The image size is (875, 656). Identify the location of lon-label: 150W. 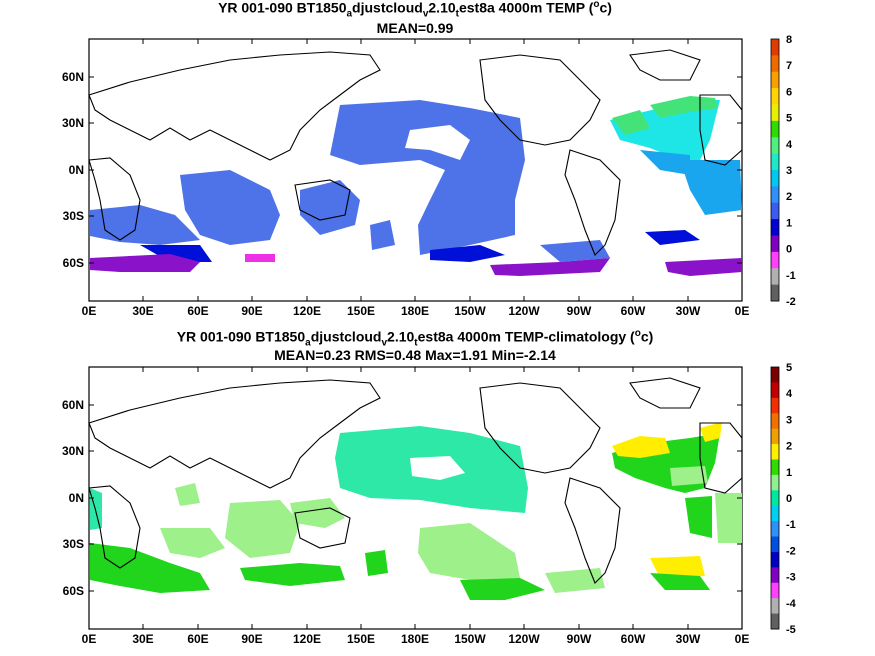
(470, 311).